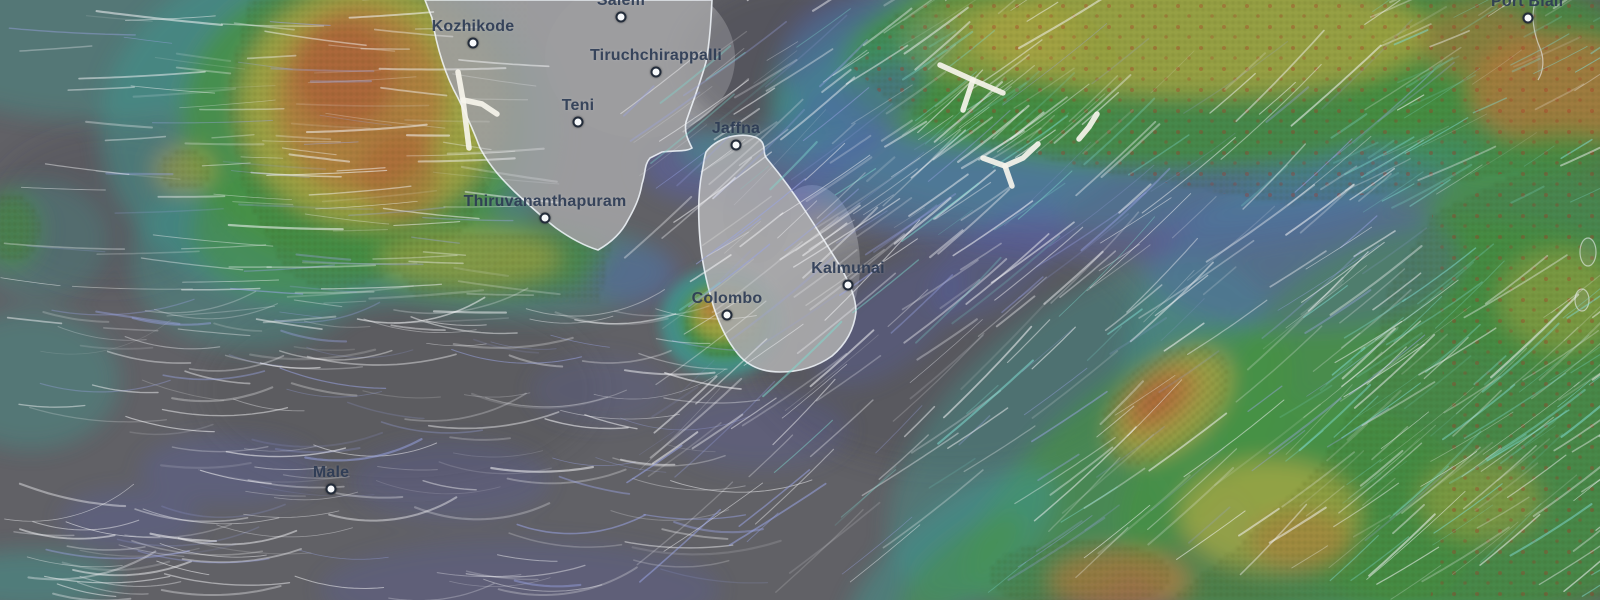  Describe the element at coordinates (848, 268) in the screenshot. I see `city-label: Kalmunai` at that location.